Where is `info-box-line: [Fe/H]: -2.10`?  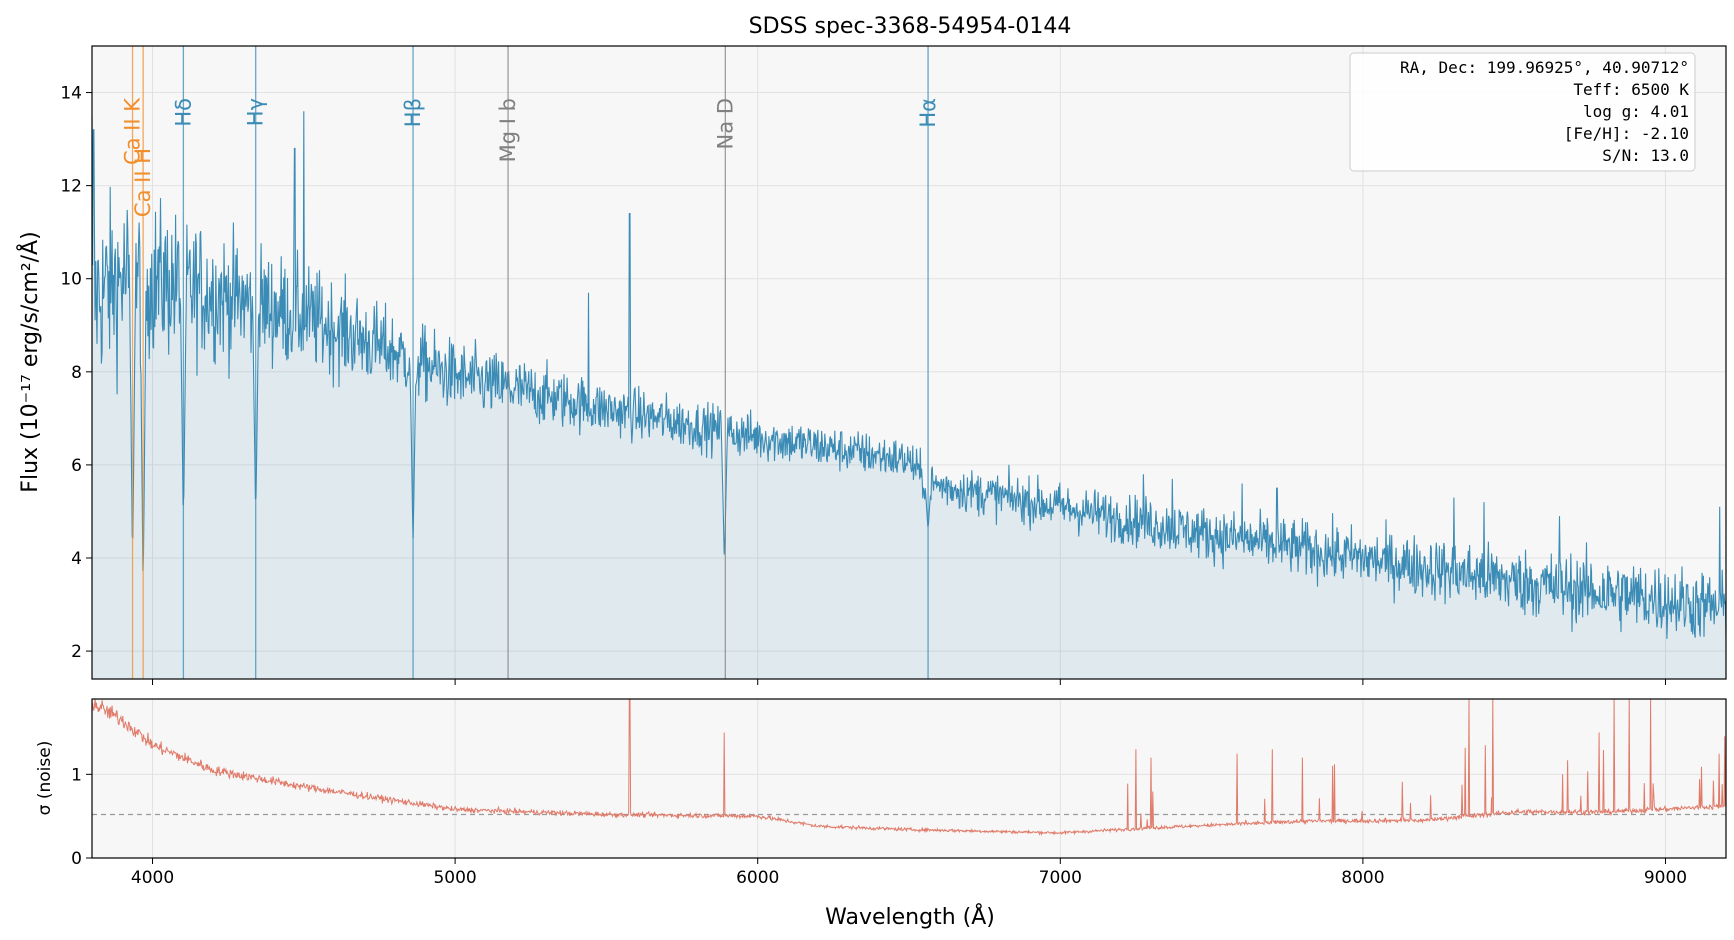
info-box-line: [Fe/H]: -2.10 is located at coordinates (1626, 133).